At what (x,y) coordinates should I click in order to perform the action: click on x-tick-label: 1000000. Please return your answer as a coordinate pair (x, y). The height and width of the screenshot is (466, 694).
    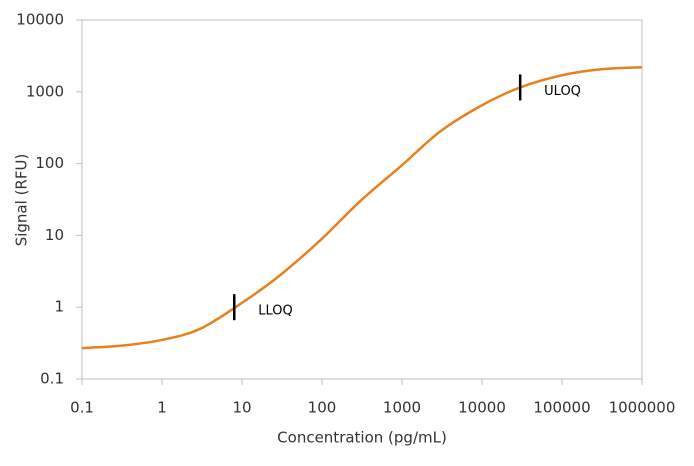
    Looking at the image, I should click on (642, 408).